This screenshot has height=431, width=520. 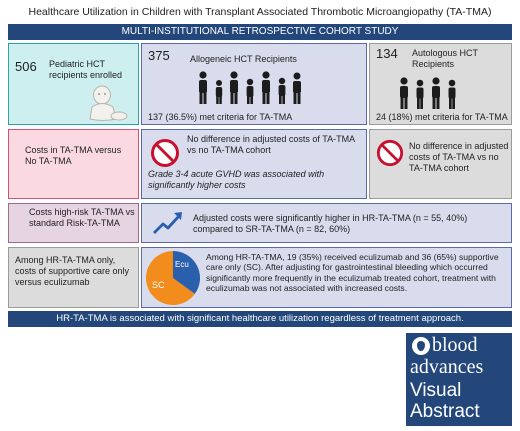 What do you see at coordinates (455, 345) in the screenshot?
I see `logo-line1: blood` at bounding box center [455, 345].